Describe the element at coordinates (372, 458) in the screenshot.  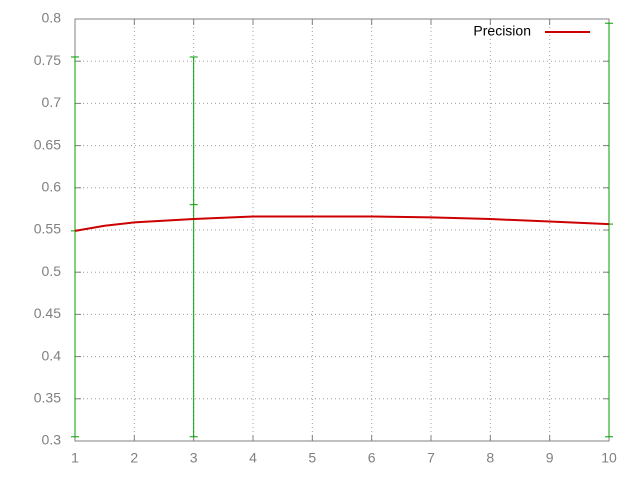
I see `x-tick-label: 6` at that location.